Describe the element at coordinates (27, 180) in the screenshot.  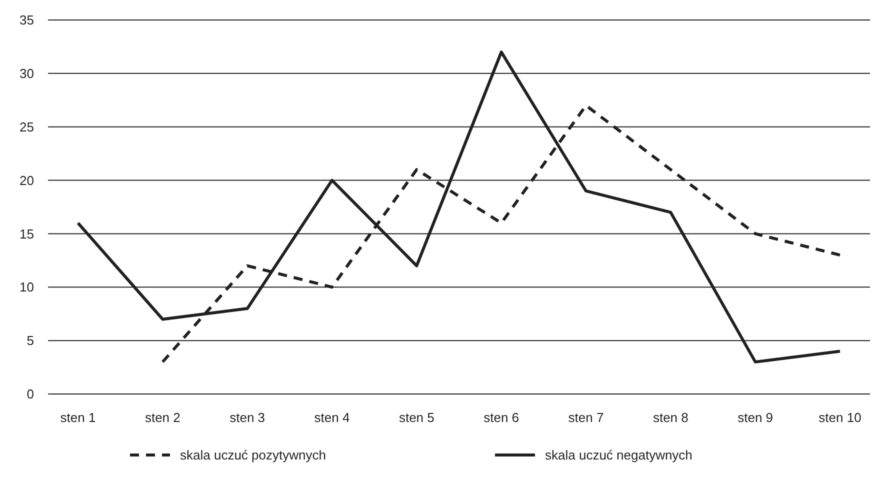
I see `y-tick-label: 20` at that location.